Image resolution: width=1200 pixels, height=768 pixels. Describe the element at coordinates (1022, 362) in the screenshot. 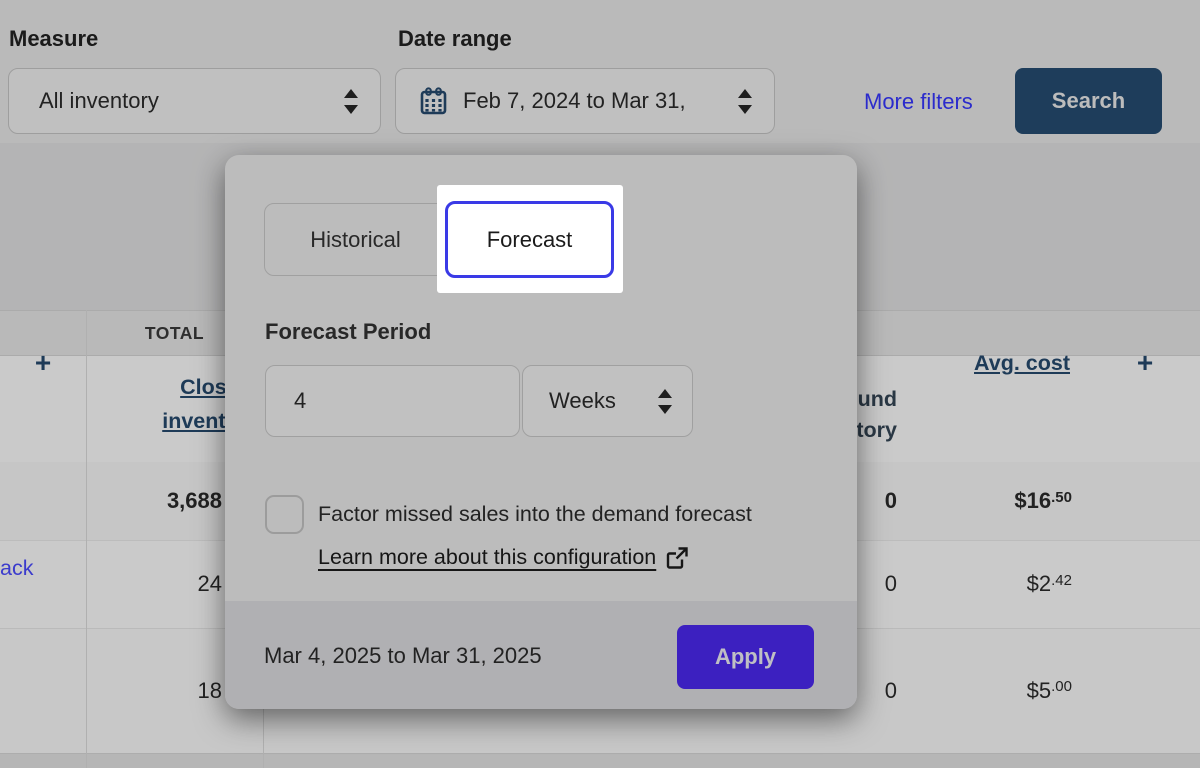

I see `avg-cost-header: Avg. cost` at that location.